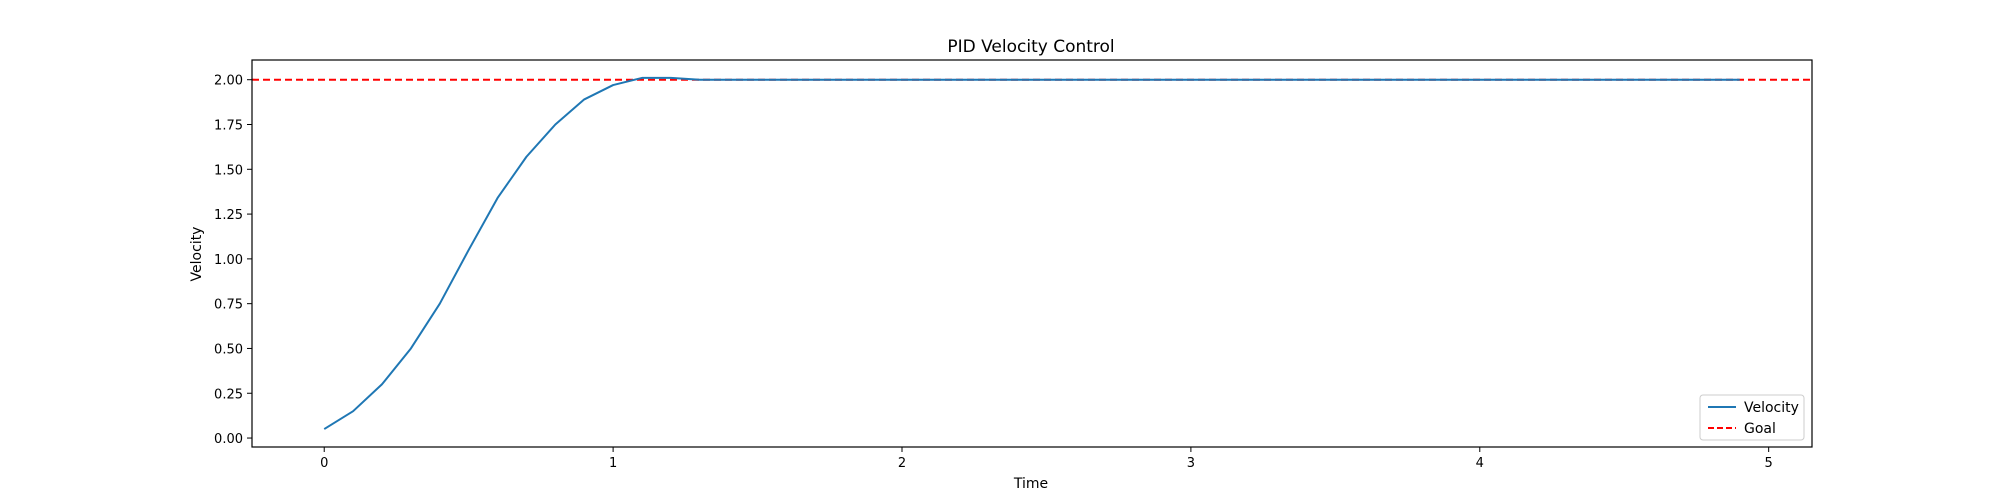  I want to click on x-tick-label: 0, so click(324, 463).